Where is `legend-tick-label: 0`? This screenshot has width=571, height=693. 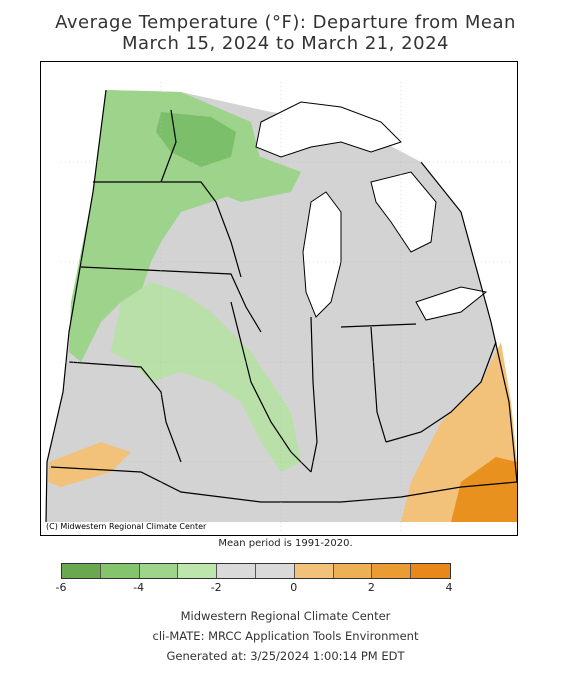 legend-tick-label: 0 is located at coordinates (294, 587).